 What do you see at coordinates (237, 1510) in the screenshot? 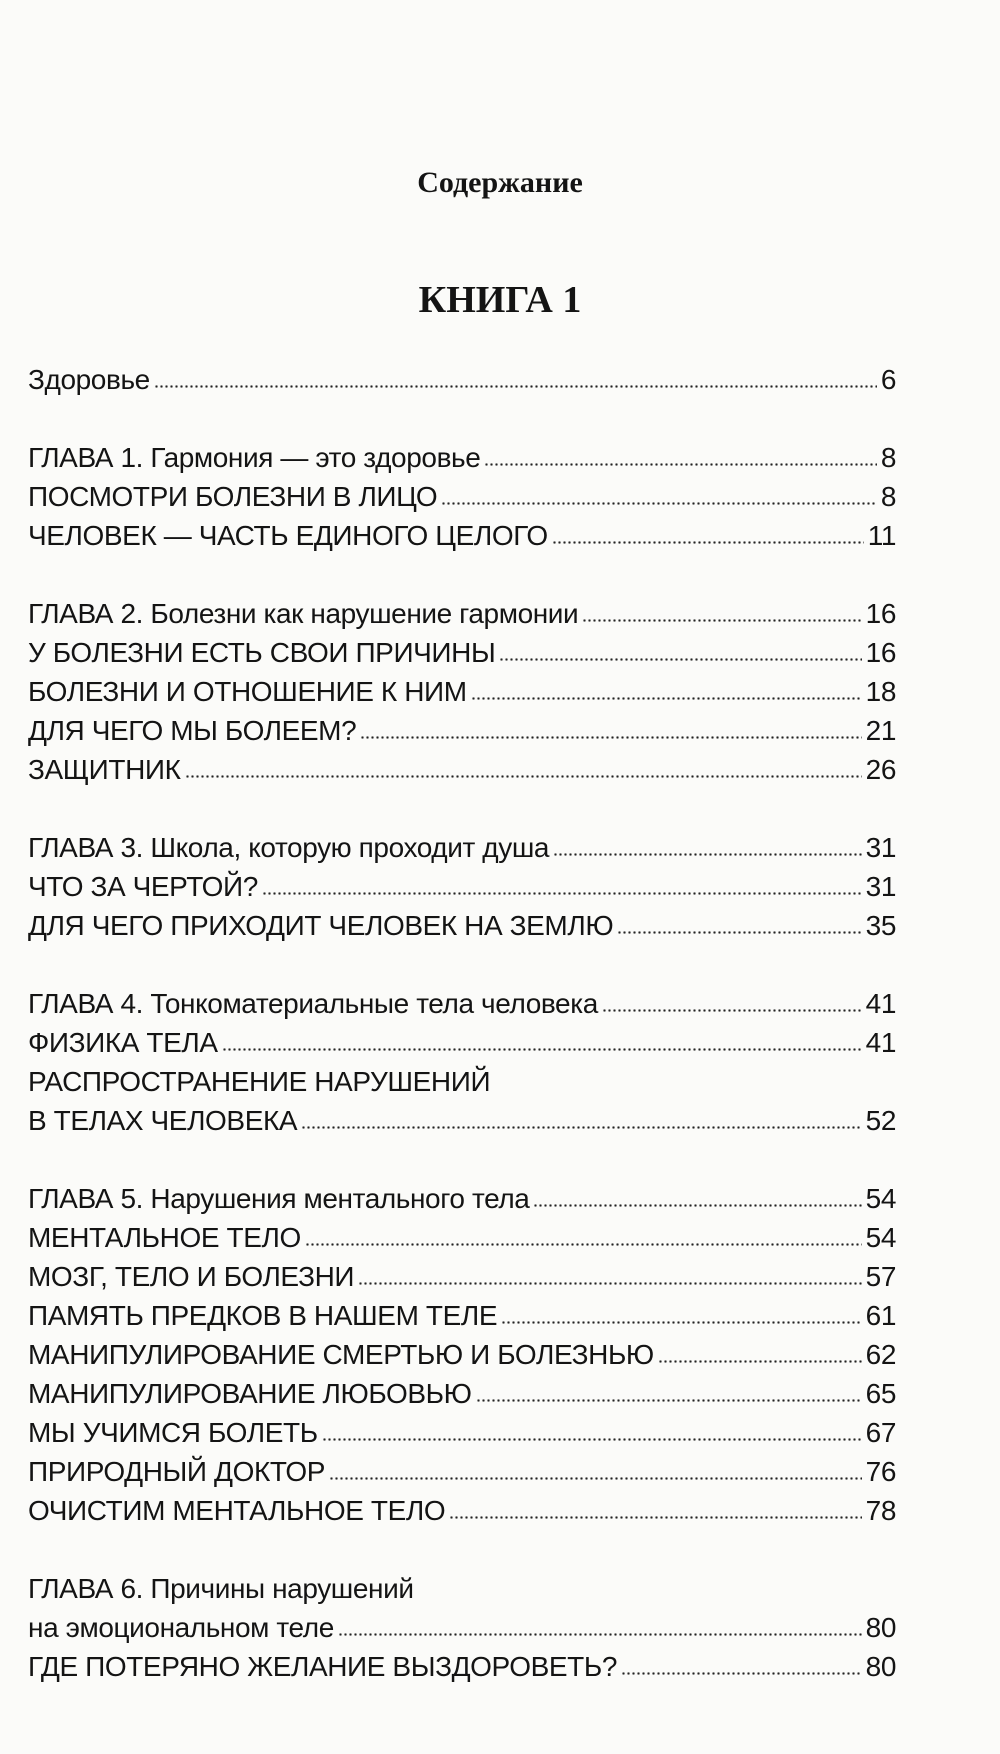
I see `entry-title: ОЧИСТИМ МЕНТАЛЬНОЕ ТЕЛО` at bounding box center [237, 1510].